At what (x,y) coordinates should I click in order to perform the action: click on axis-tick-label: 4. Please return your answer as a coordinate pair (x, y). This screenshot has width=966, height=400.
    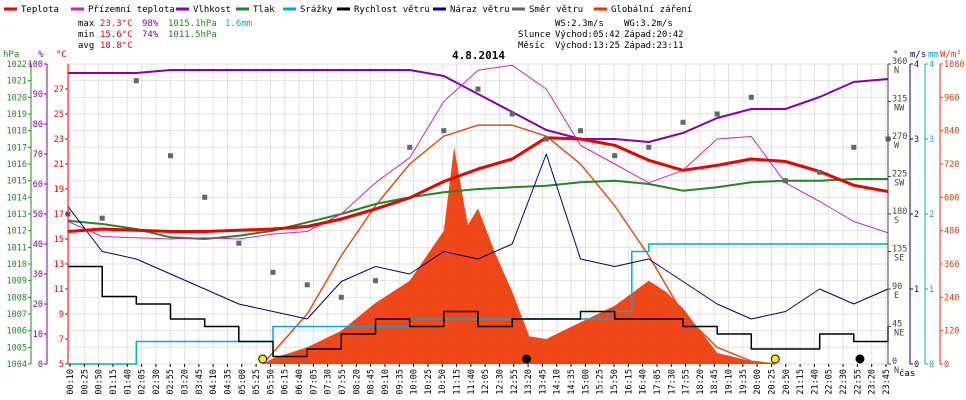
    Looking at the image, I should click on (916, 65).